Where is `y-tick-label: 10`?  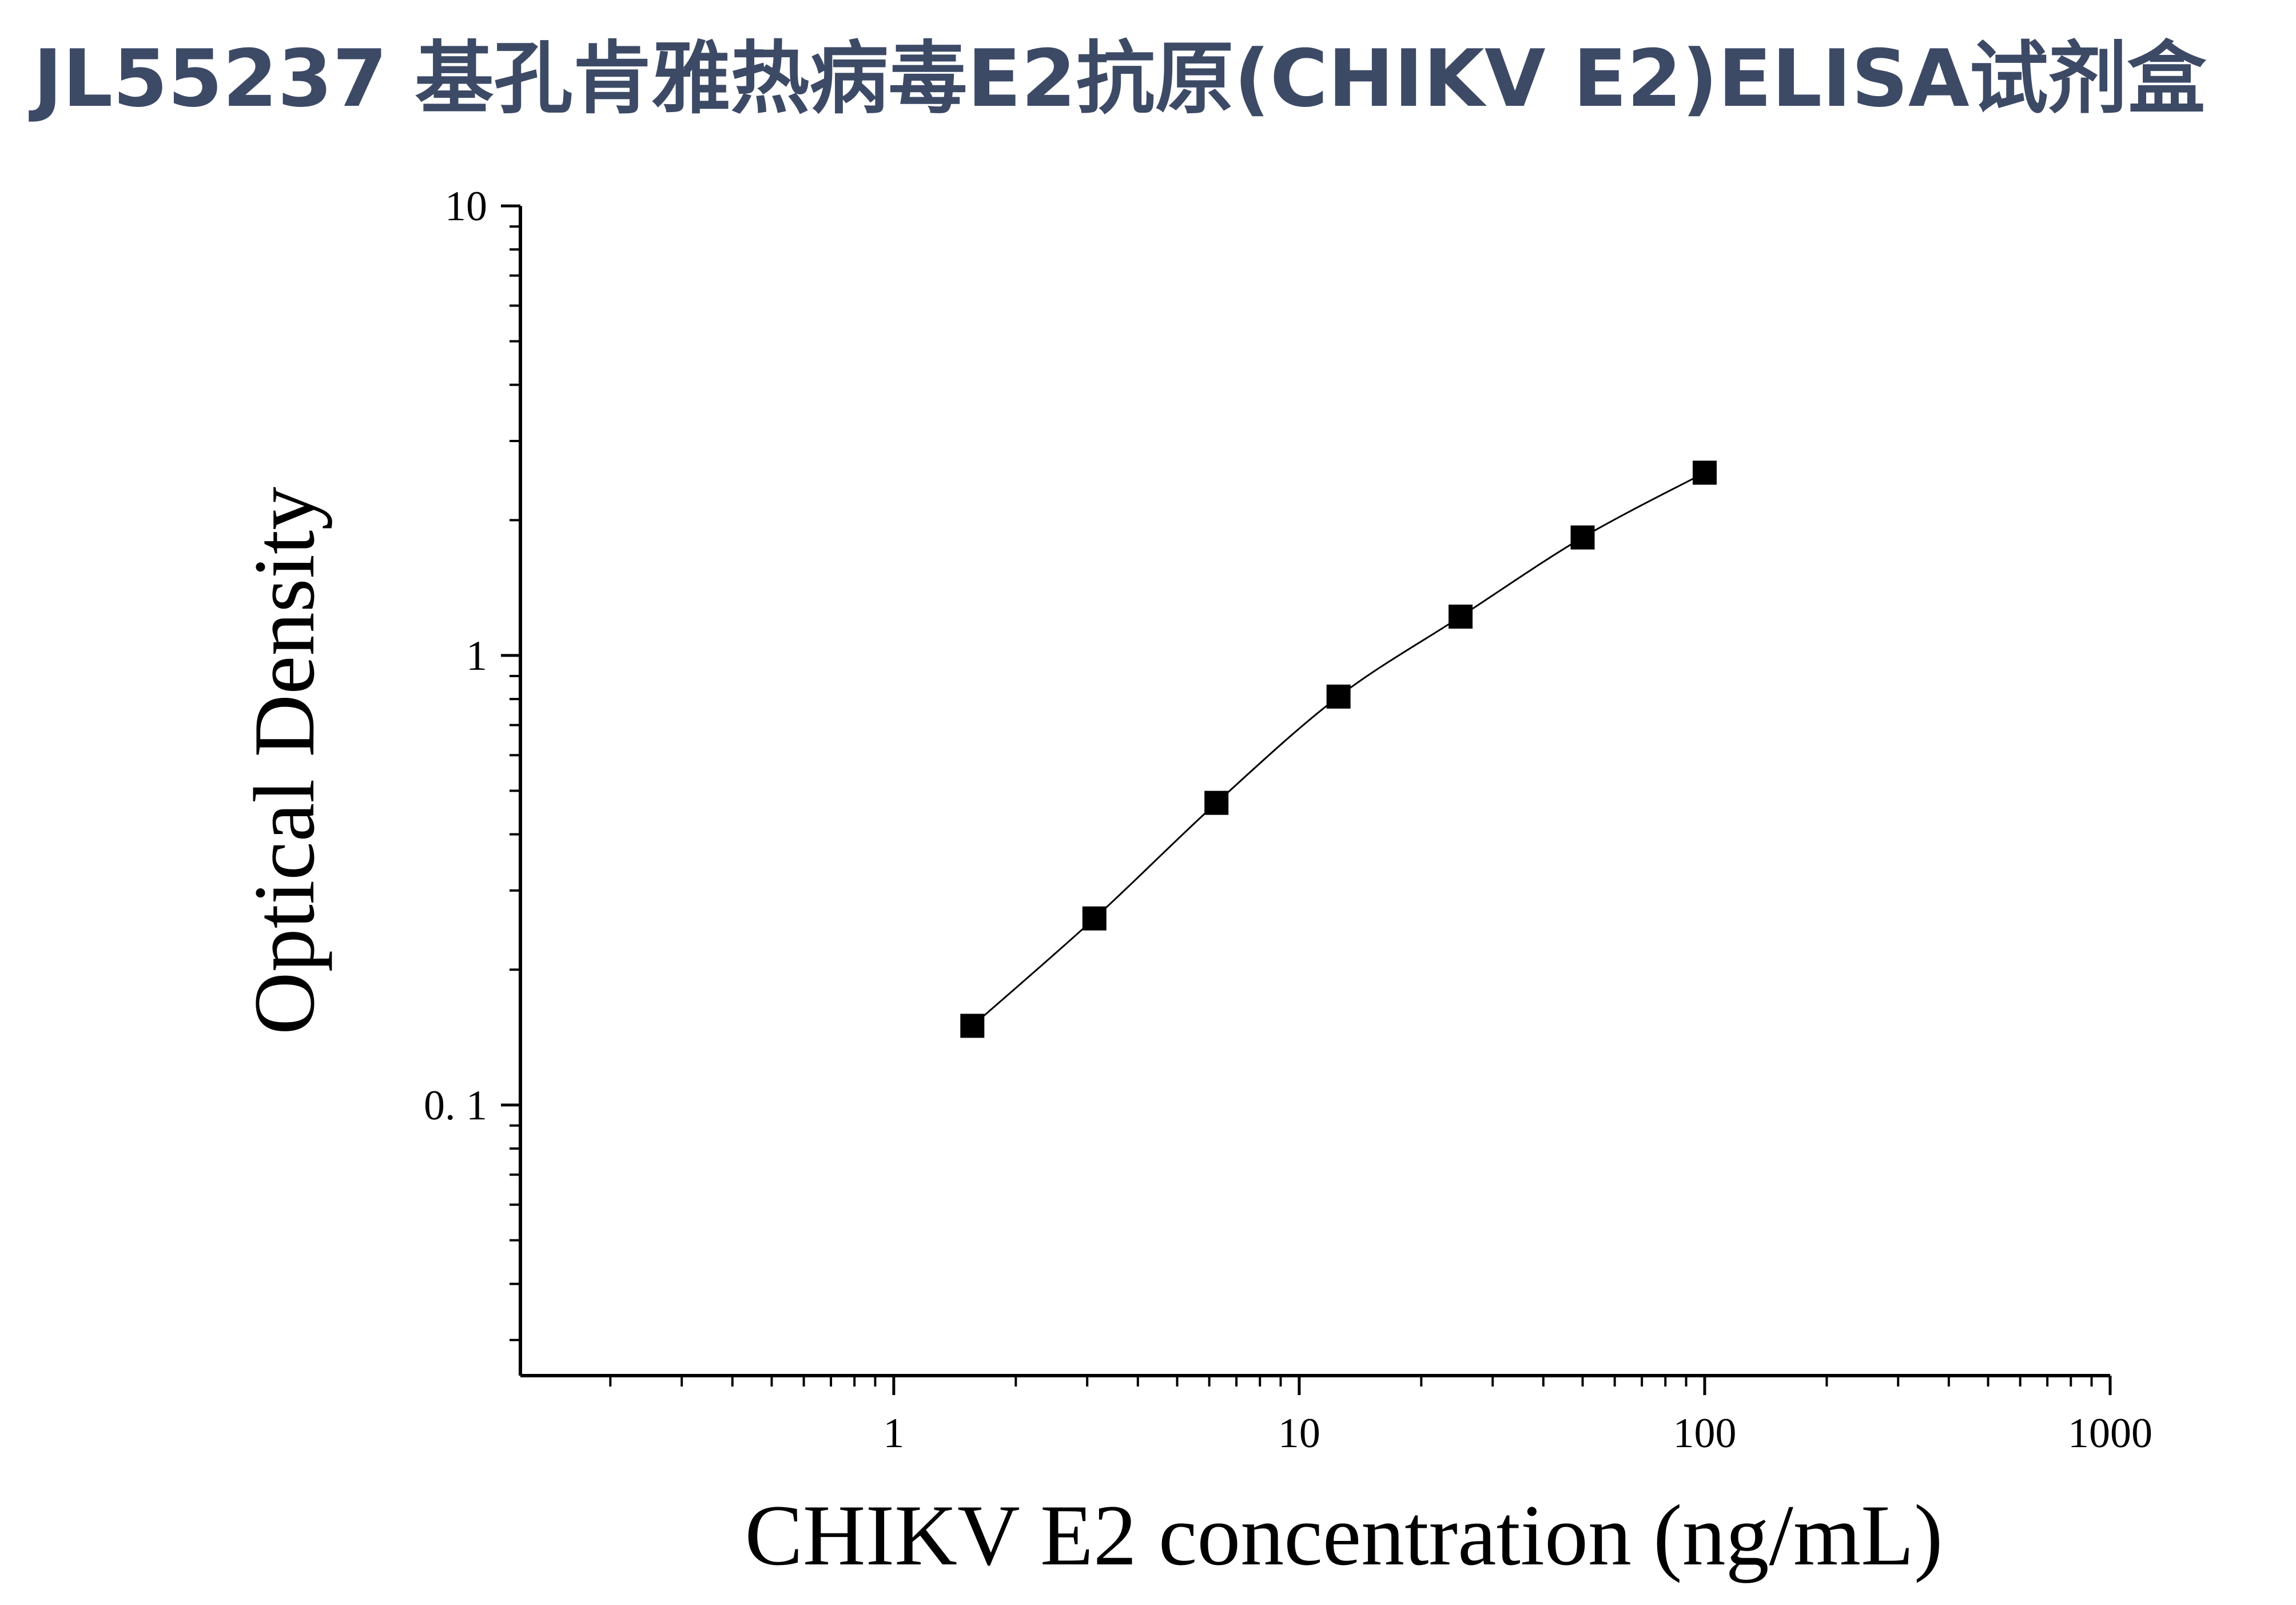 y-tick-label: 10 is located at coordinates (466, 206).